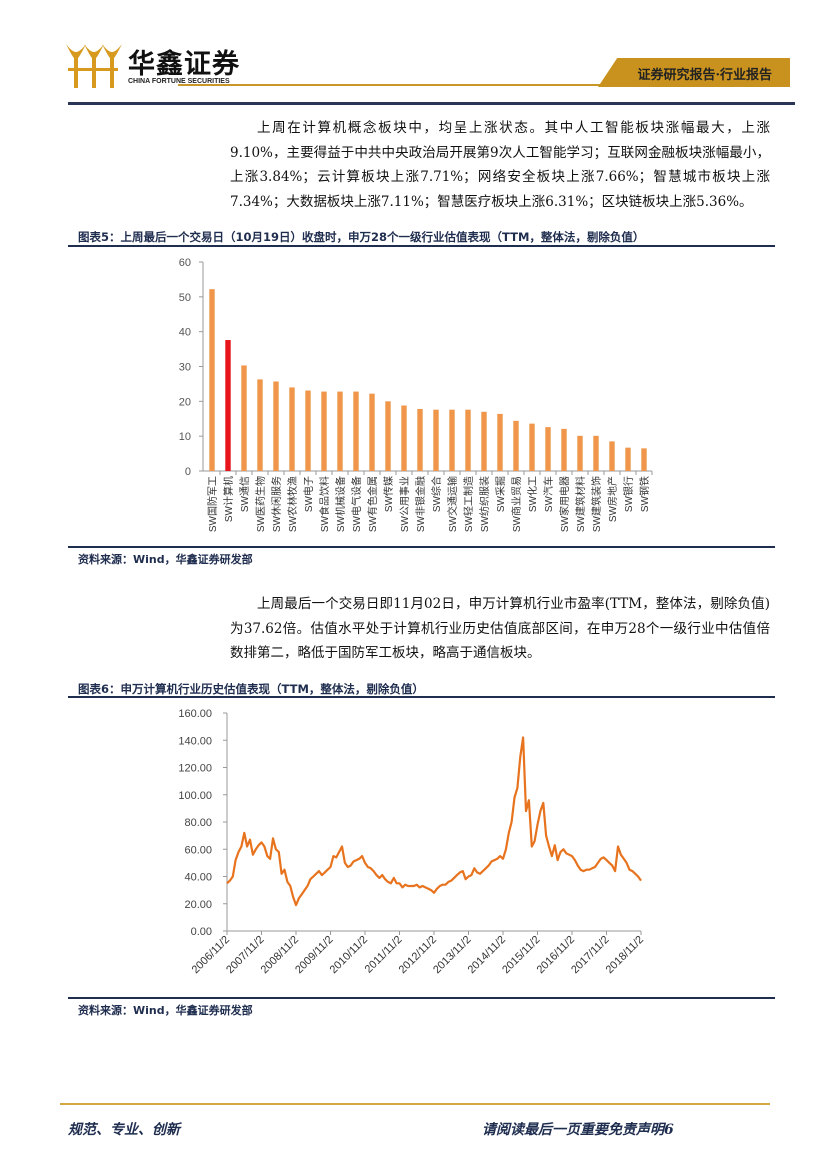 Image resolution: width=827 pixels, height=1169 pixels. I want to click on x-tick-label: SW传媒, so click(389, 494).